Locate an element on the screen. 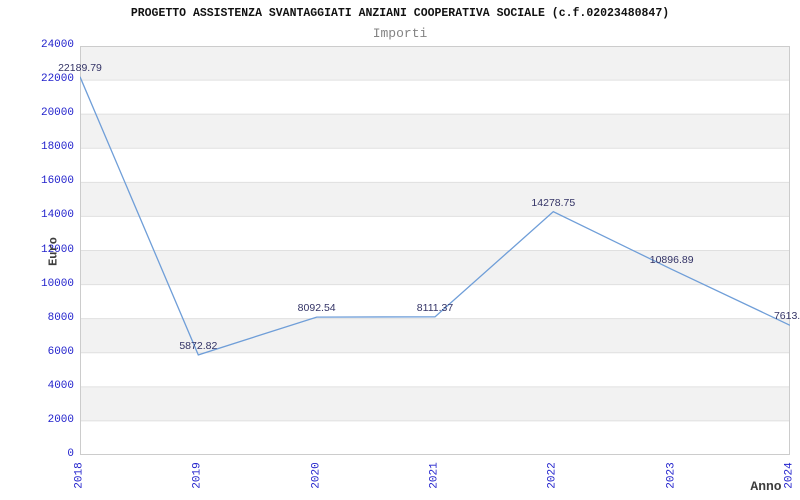 The width and height of the screenshot is (800, 500). y-tick-label: 18000 is located at coordinates (57, 147).